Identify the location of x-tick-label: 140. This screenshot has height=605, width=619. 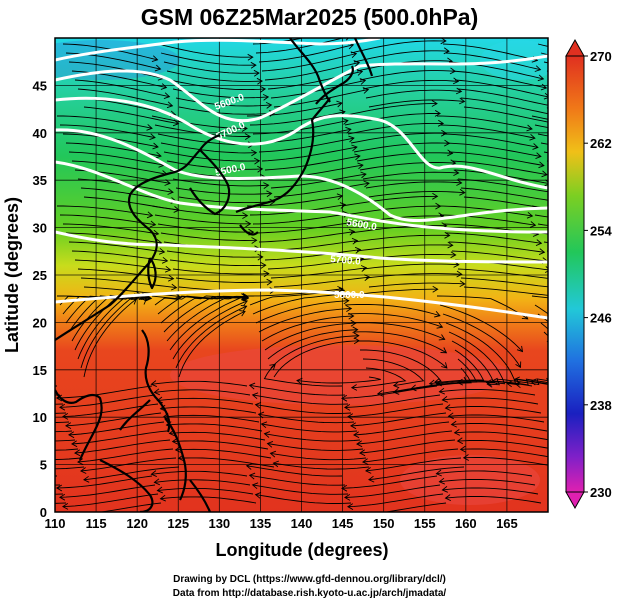
(302, 523).